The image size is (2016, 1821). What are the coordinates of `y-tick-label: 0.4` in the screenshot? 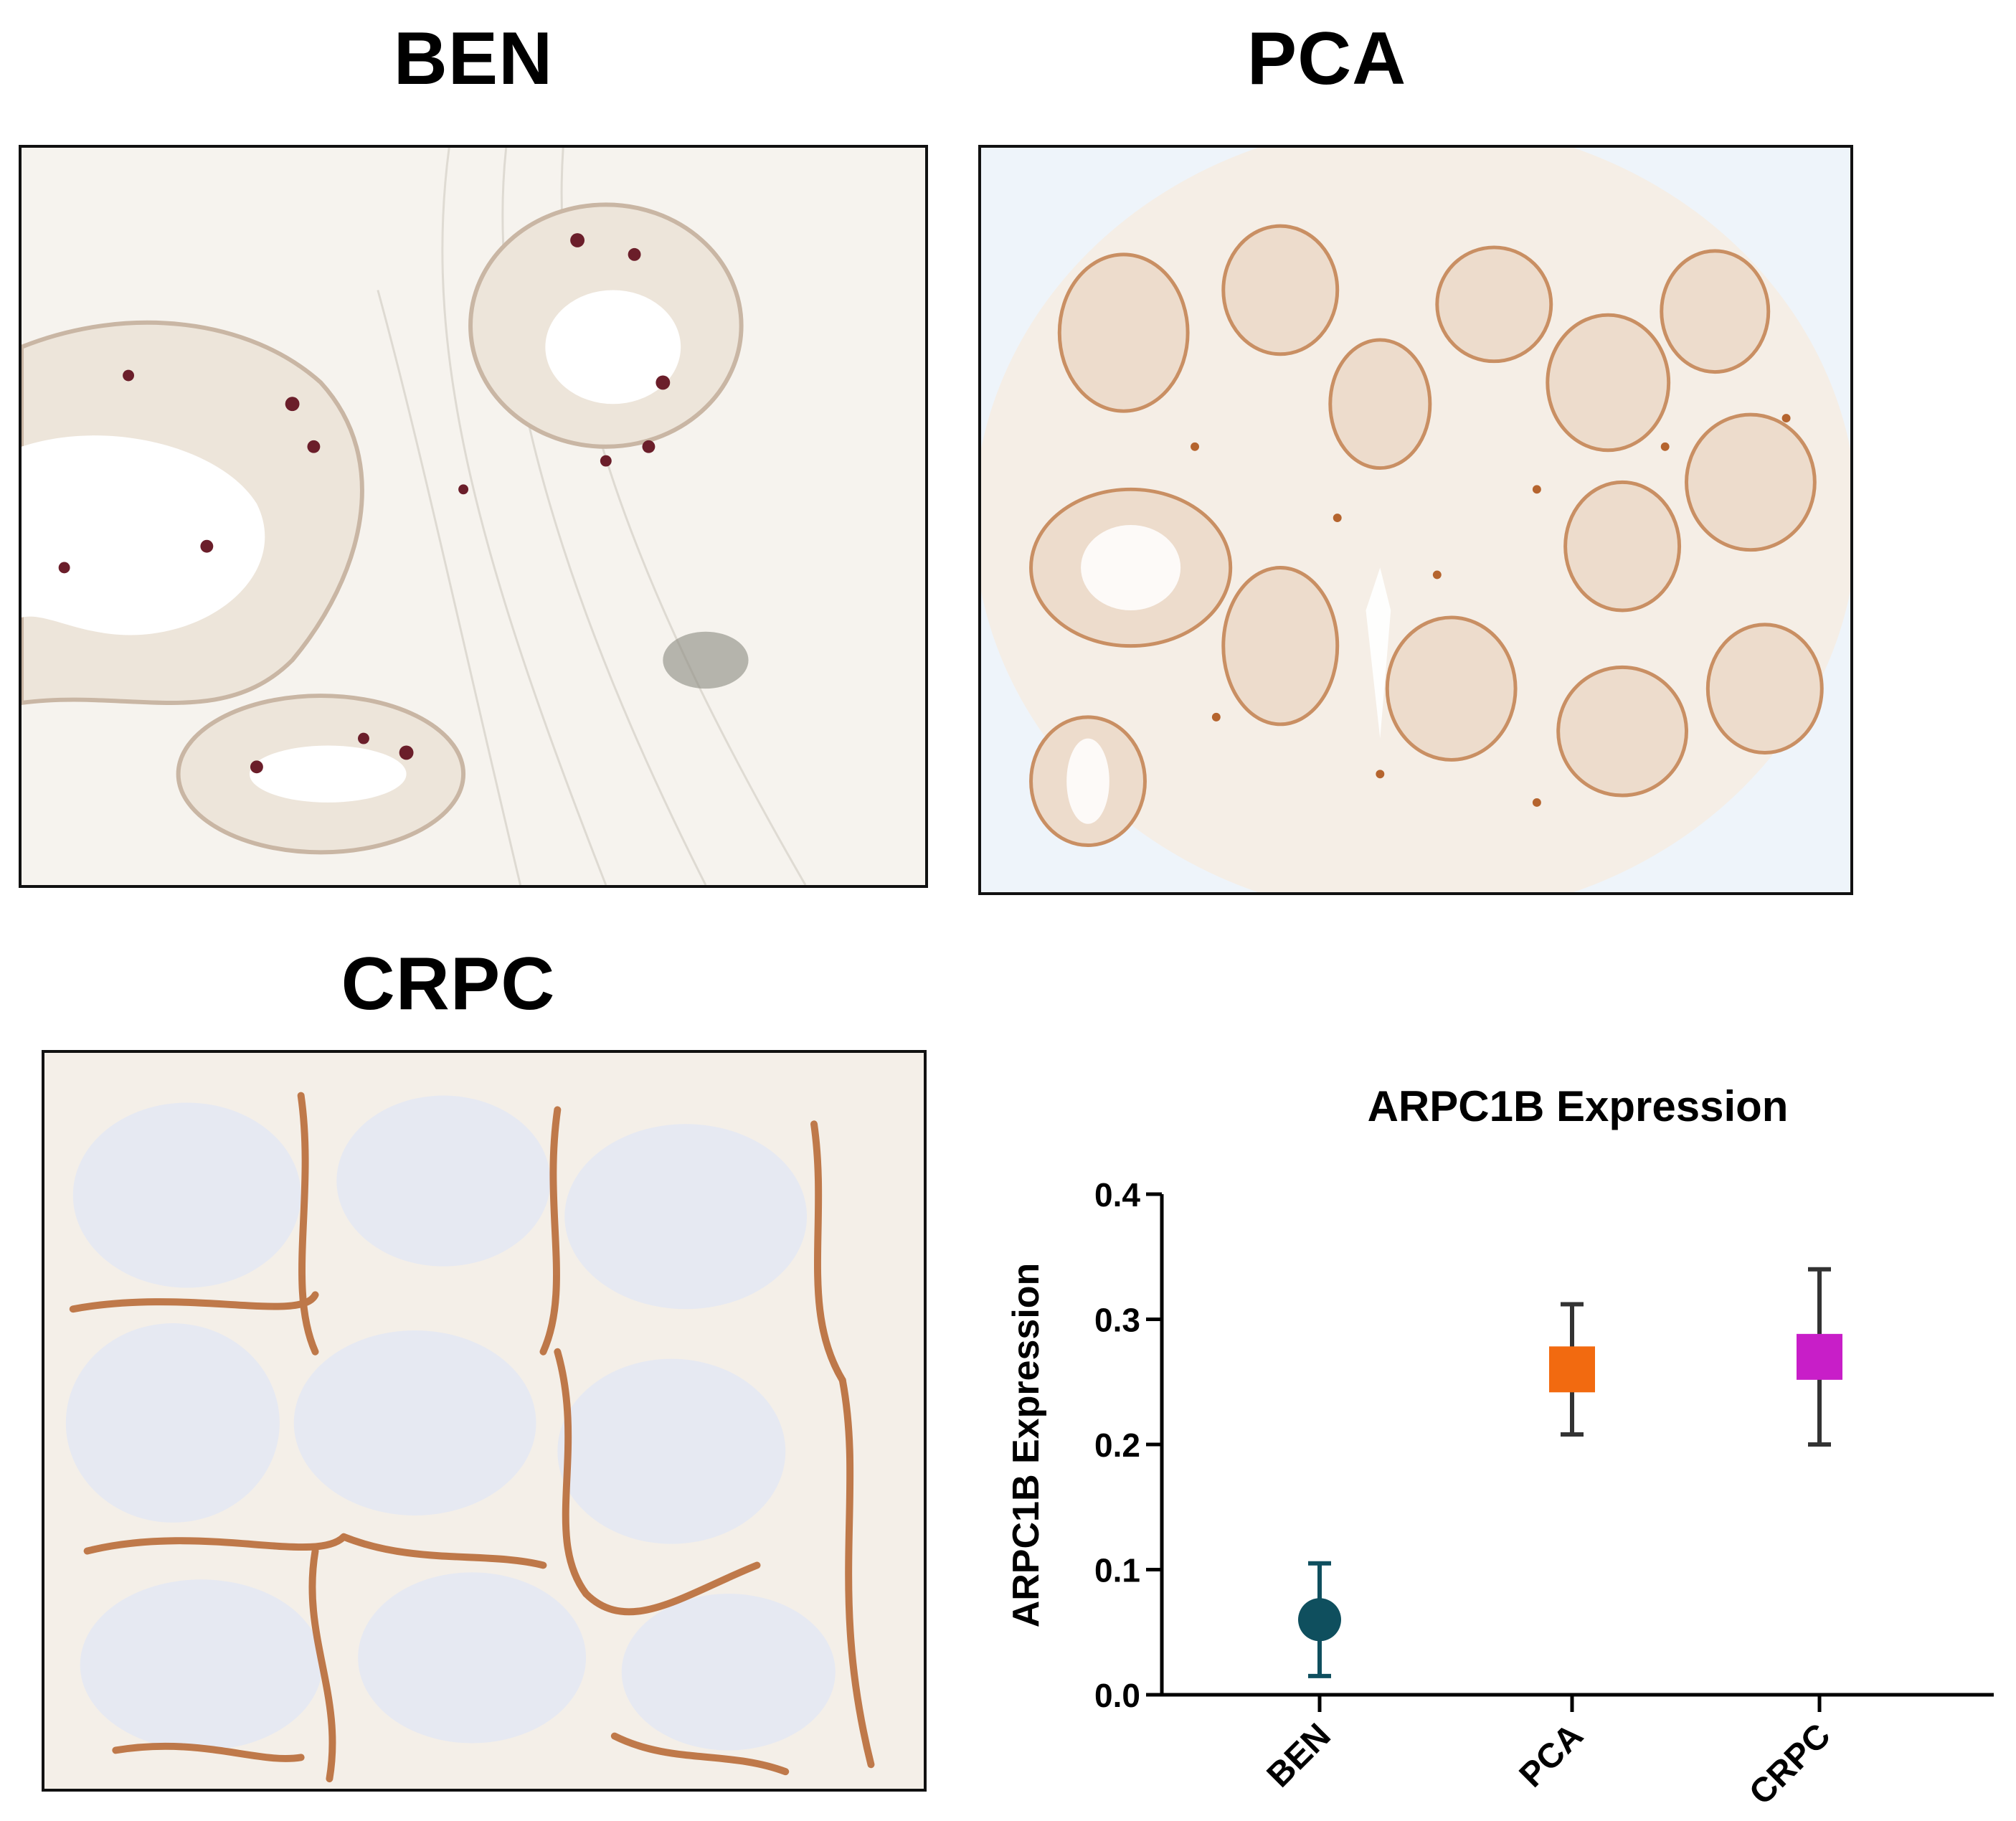 It's located at (1117, 1195).